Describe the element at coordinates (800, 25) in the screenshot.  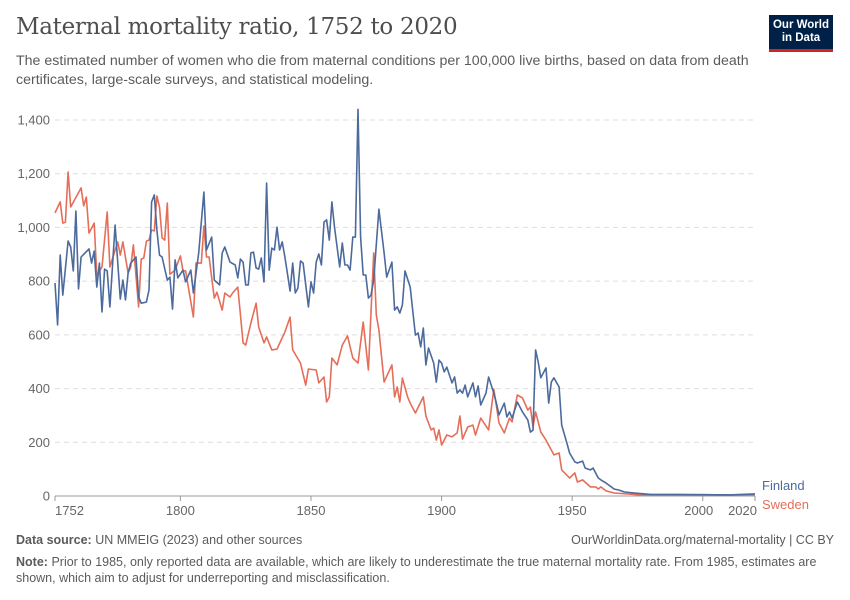
I see `logo-line-1: Our World` at that location.